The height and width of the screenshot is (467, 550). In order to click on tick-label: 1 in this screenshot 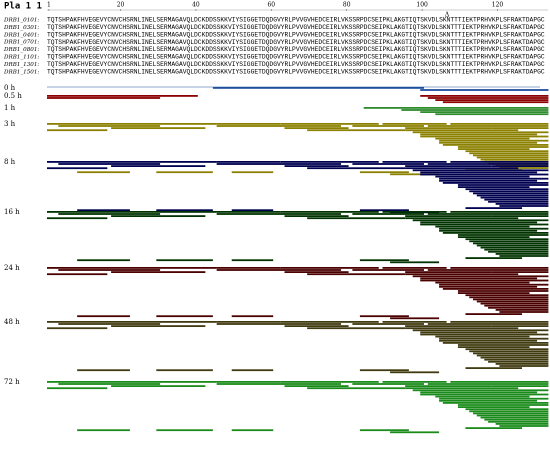, I will do `click(49, 5)`.